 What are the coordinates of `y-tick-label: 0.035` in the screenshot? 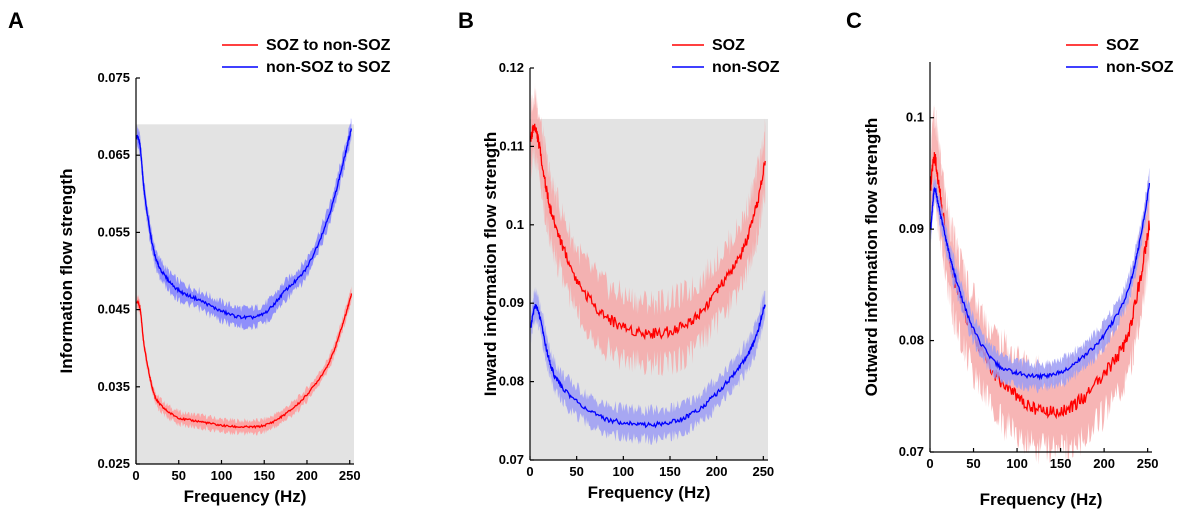 It's located at (113, 386).